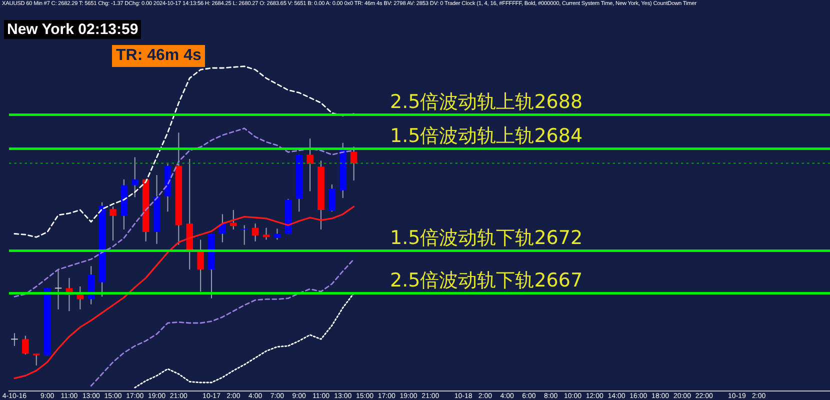 The image size is (830, 400). I want to click on ref-line-label: 1.5倍波动轨上轨2684, so click(486, 136).